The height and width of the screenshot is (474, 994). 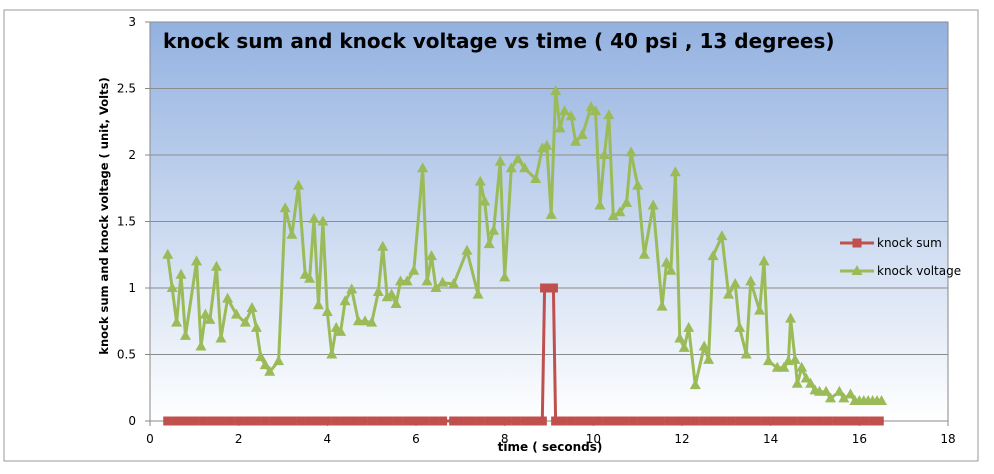 I want to click on x-tick-label: 18, so click(x=947, y=439).